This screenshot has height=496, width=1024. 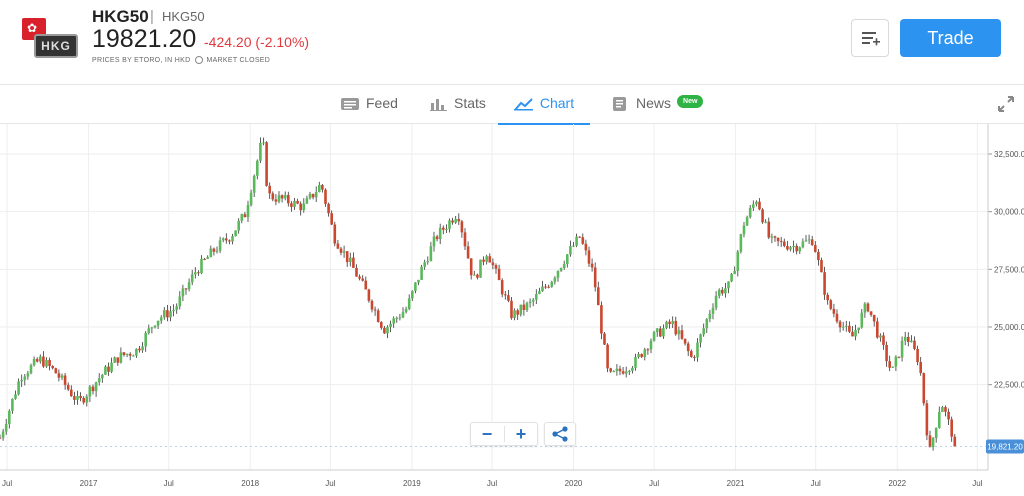 I want to click on x-tick-label: 2020, so click(x=574, y=483).